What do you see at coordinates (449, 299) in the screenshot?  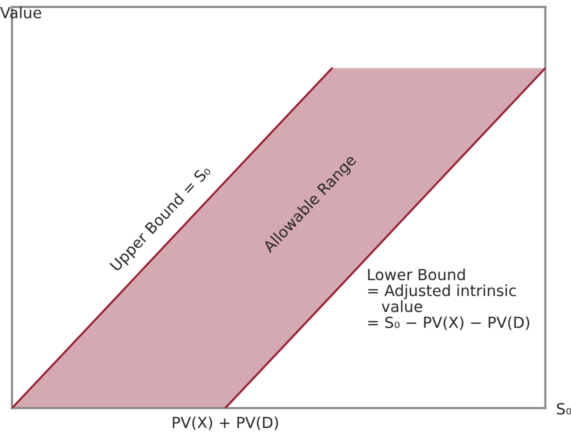 I see `annotation: Lower Bound = Adjusted intrinsic value = S₀ − PV(X) − PV(D)` at bounding box center [449, 299].